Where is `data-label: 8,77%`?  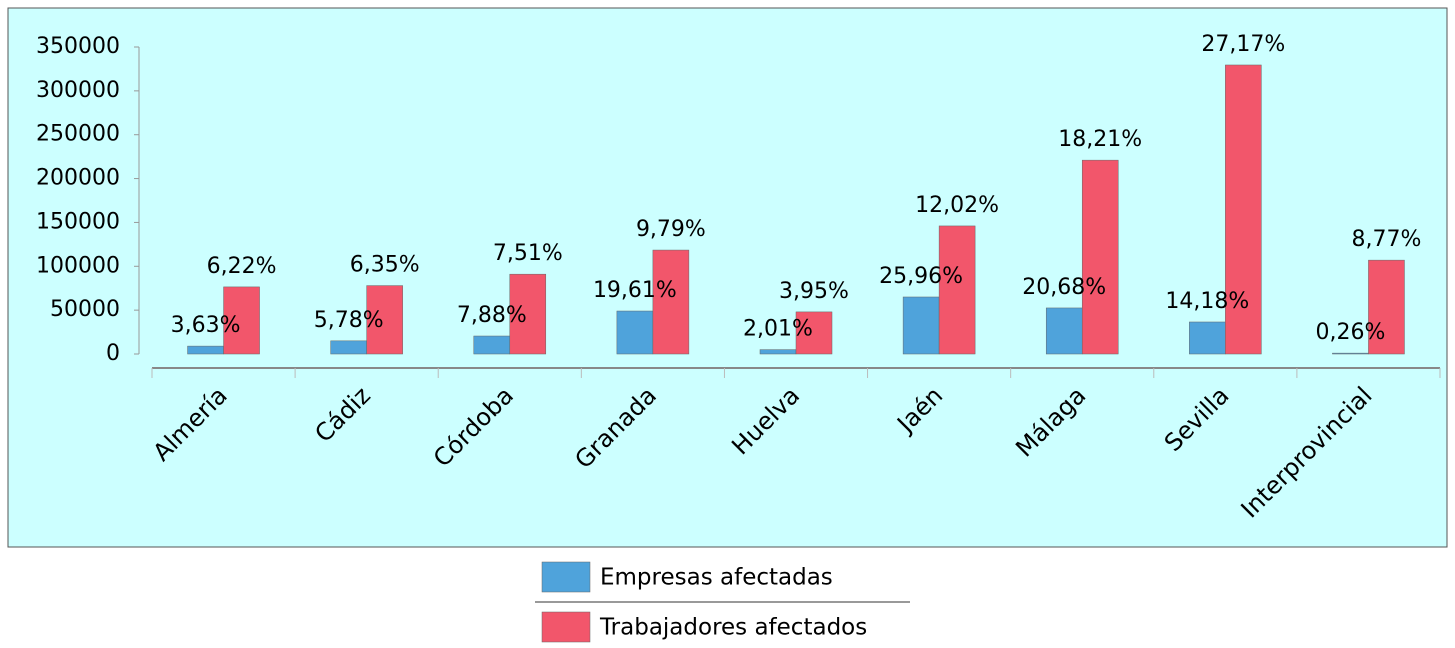 data-label: 8,77% is located at coordinates (1386, 239).